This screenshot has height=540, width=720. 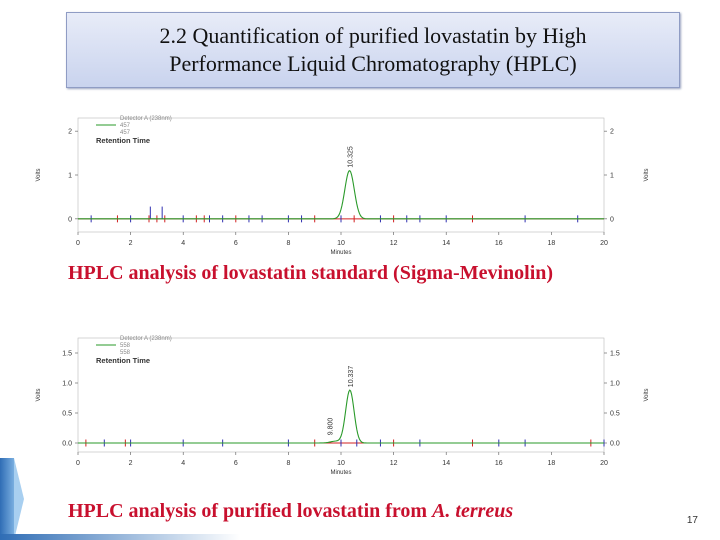 What do you see at coordinates (692, 520) in the screenshot?
I see `page-number: 17` at bounding box center [692, 520].